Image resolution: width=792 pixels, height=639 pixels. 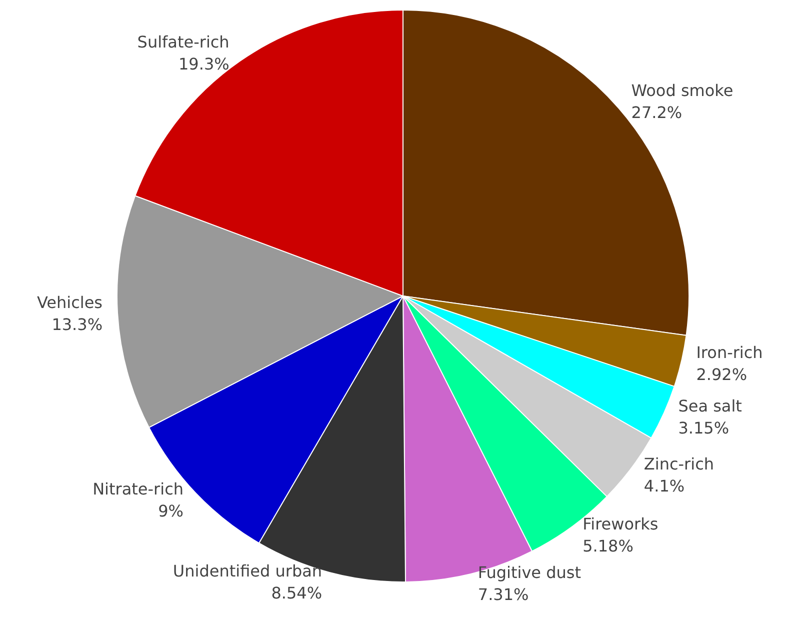 I want to click on data-label: 8.54%, so click(x=296, y=593).